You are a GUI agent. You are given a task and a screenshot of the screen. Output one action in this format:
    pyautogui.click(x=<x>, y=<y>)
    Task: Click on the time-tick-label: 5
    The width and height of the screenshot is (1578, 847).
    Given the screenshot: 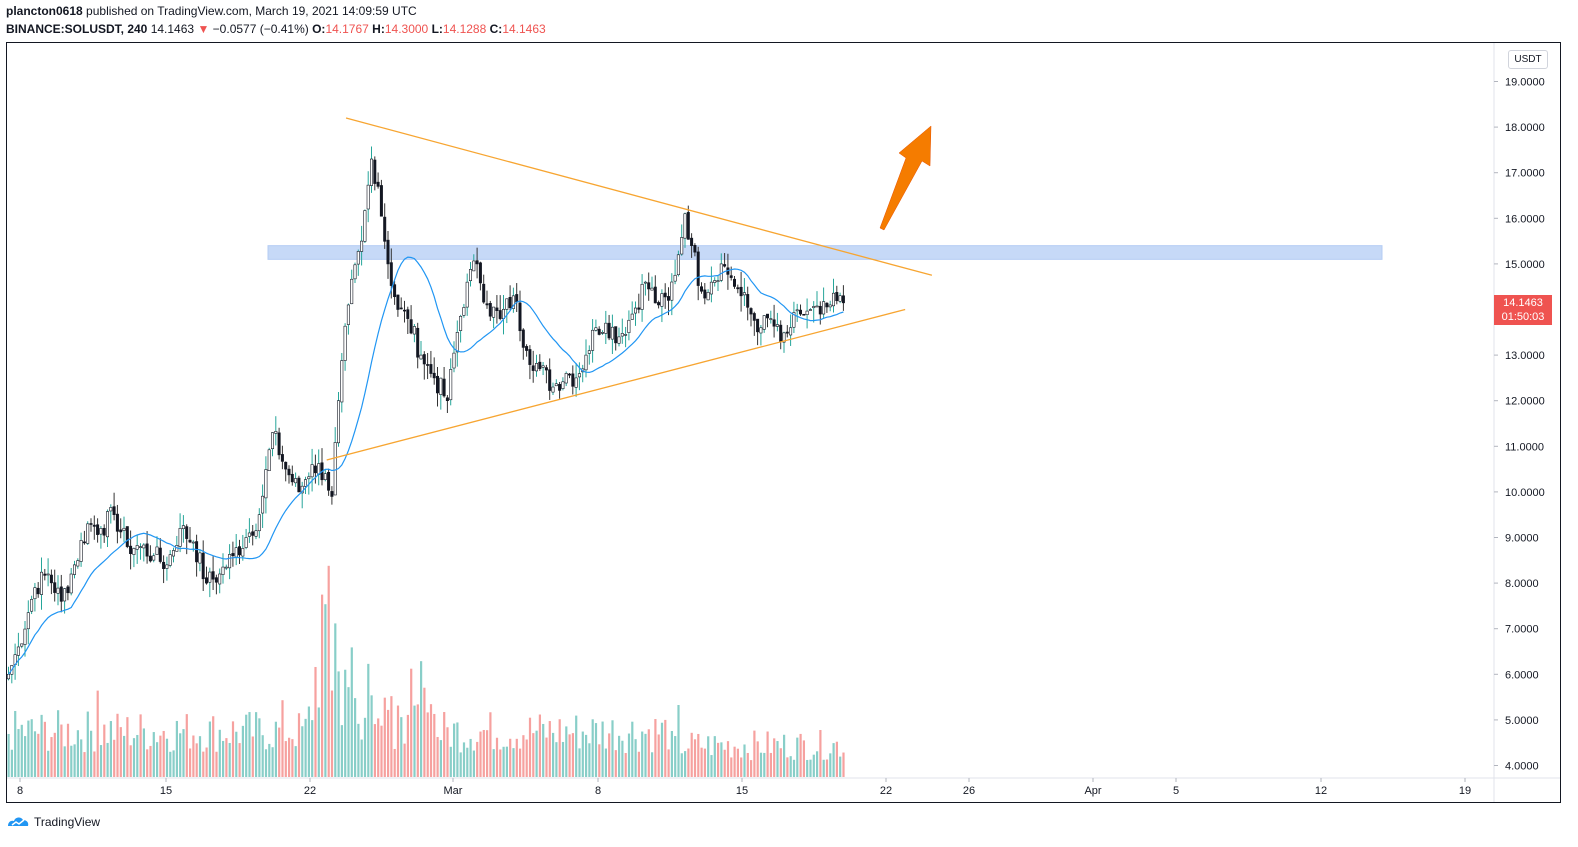 What is the action you would take?
    pyautogui.click(x=1176, y=791)
    